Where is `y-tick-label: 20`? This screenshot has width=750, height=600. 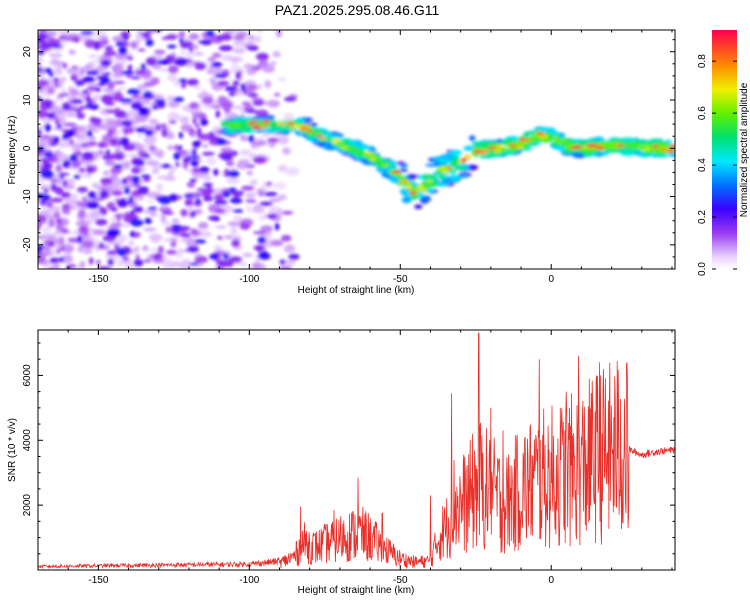 y-tick-label: 20 is located at coordinates (27, 52).